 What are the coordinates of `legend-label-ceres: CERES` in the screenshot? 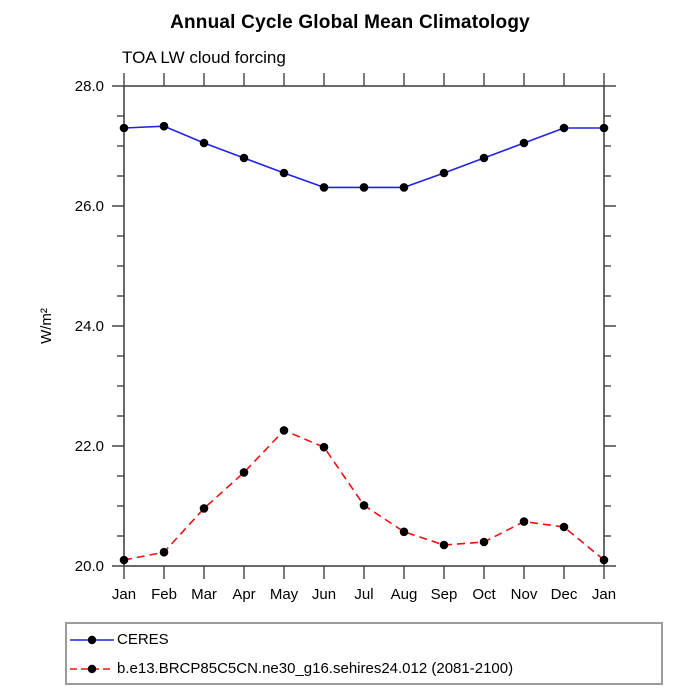 It's located at (143, 639).